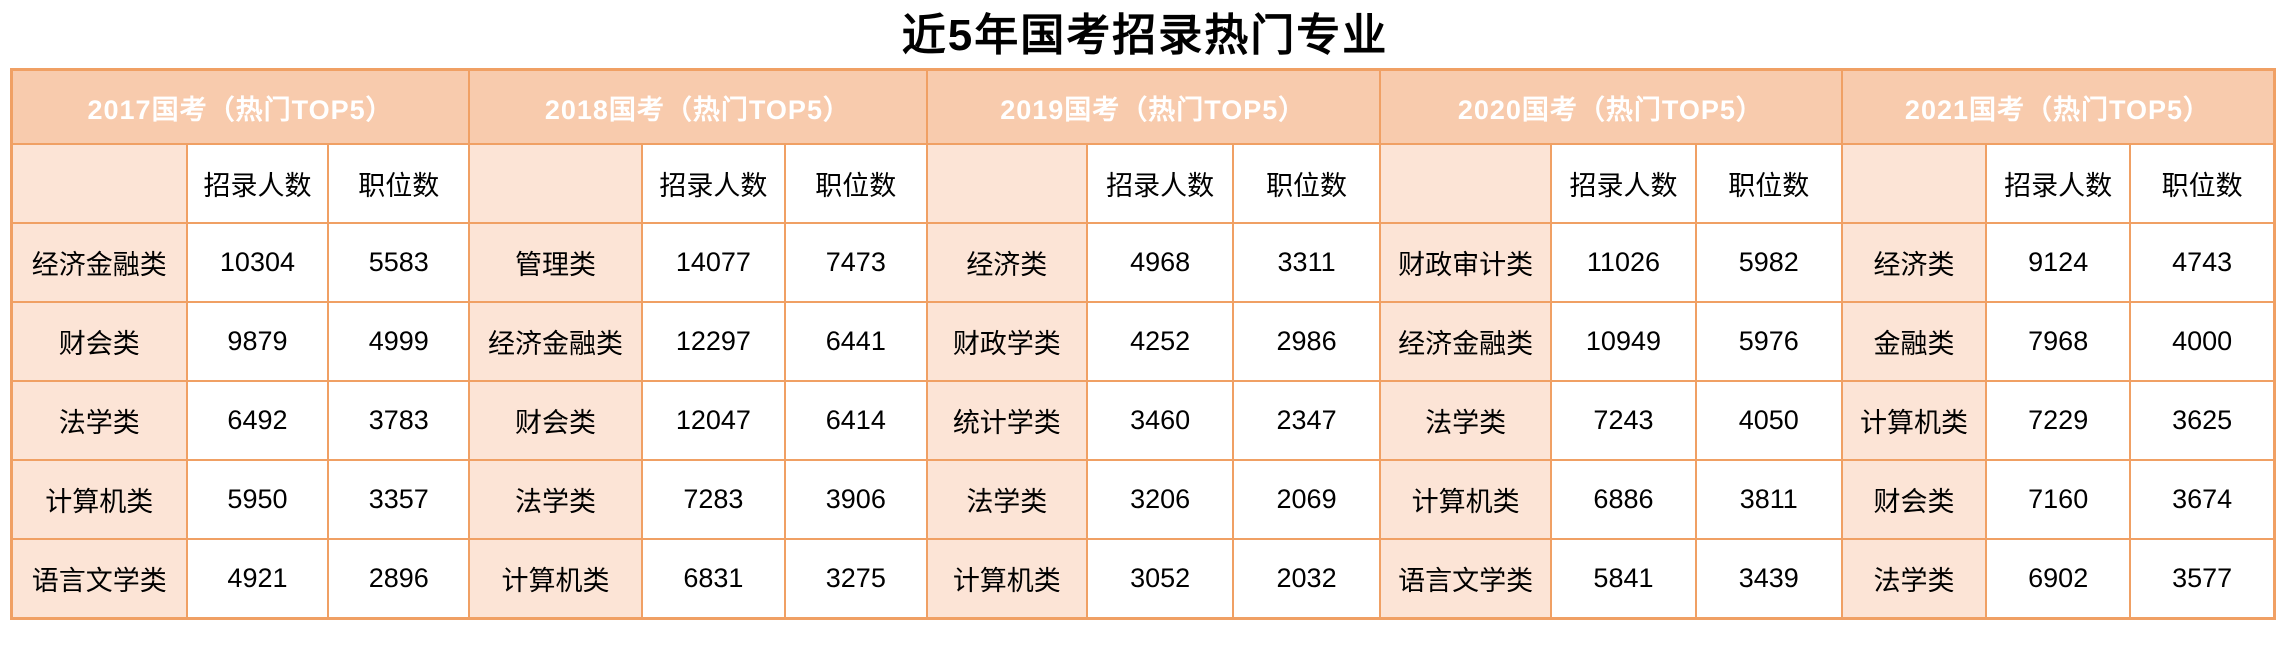  What do you see at coordinates (2202, 499) in the screenshot?
I see `position-cell: 3674` at bounding box center [2202, 499].